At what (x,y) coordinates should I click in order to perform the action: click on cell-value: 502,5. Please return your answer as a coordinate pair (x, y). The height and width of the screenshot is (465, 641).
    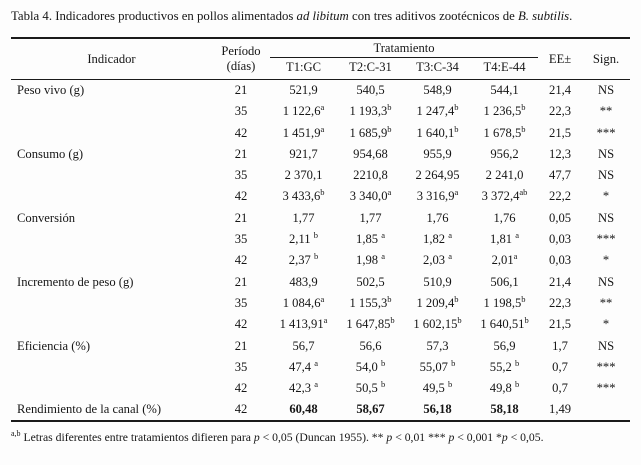
    Looking at the image, I should click on (370, 281).